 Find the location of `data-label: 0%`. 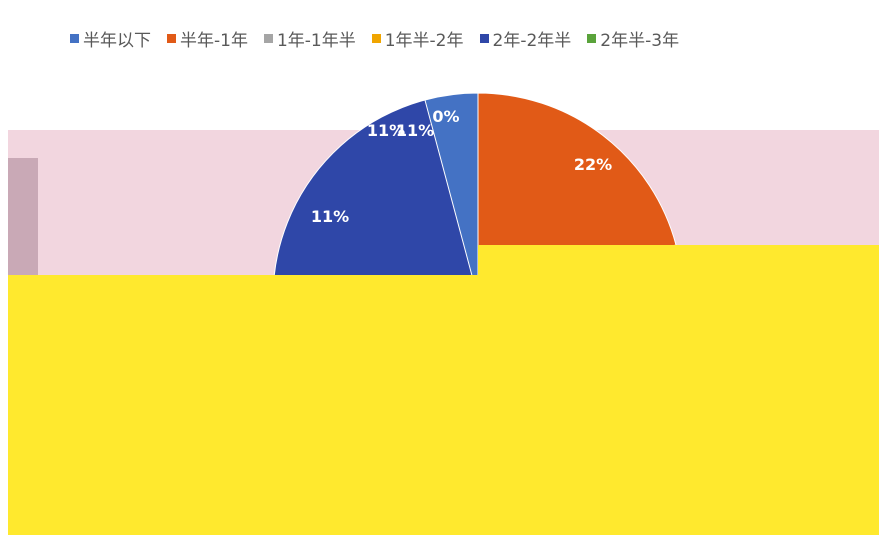

data-label: 0% is located at coordinates (445, 116).